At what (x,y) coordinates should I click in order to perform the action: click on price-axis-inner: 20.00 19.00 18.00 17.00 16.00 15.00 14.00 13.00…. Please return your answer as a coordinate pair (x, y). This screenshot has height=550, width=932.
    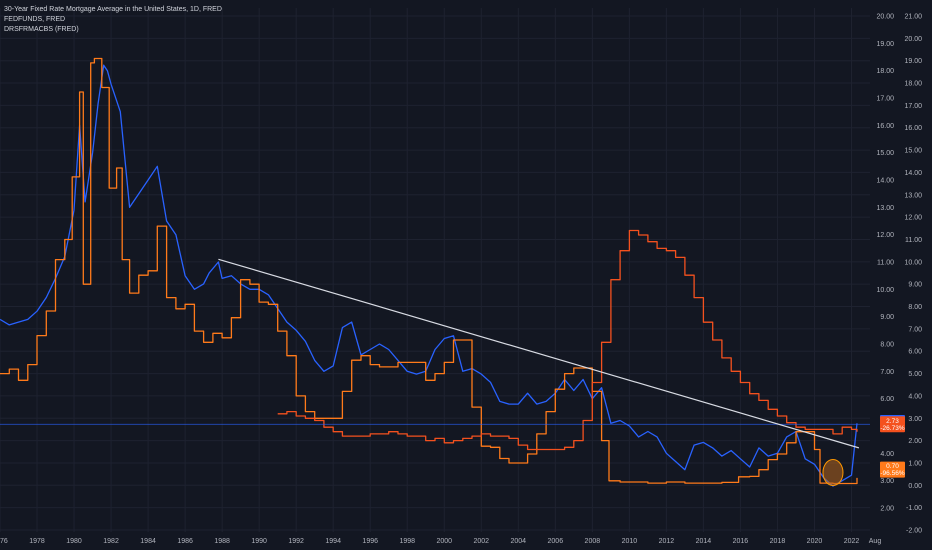
    Looking at the image, I should click on (885, 263).